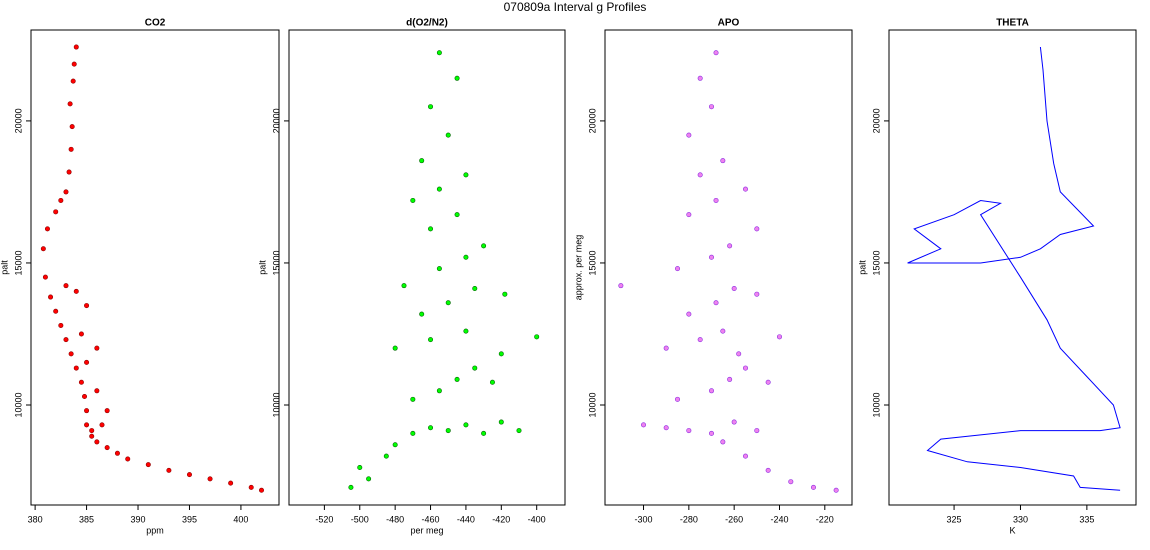 The height and width of the screenshot is (550, 1150). What do you see at coordinates (1086, 519) in the screenshot?
I see `x-tick-label: 335` at bounding box center [1086, 519].